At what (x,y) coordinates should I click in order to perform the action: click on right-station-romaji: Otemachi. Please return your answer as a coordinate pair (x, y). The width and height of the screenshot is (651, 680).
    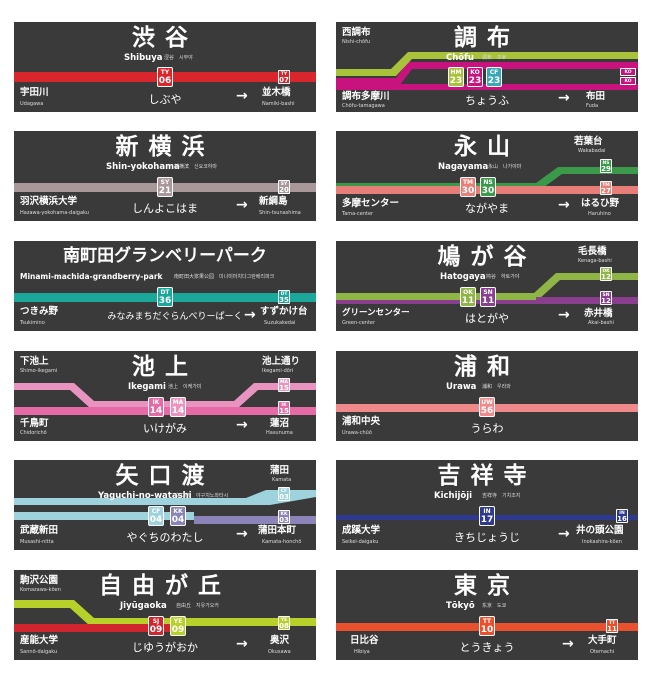
    Looking at the image, I should click on (602, 652).